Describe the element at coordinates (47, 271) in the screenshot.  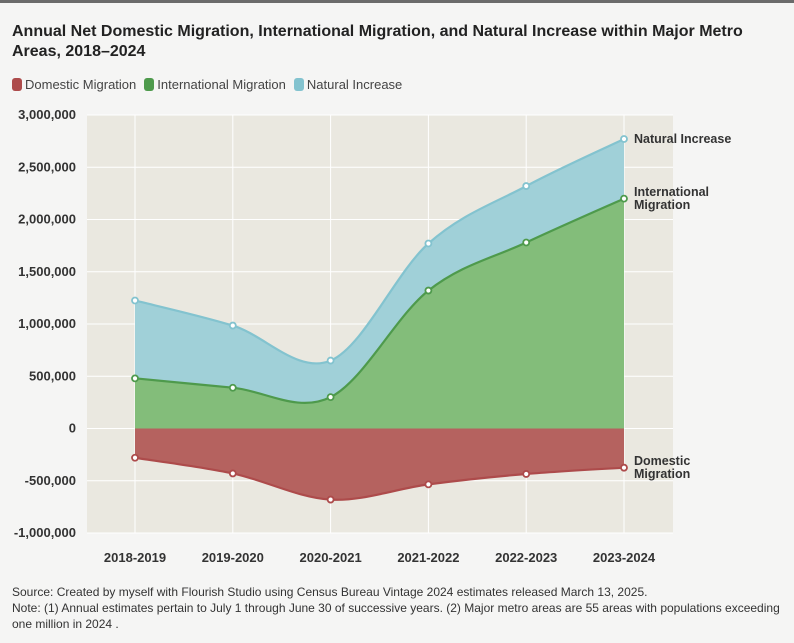
I see `y-tick-label: 1,500,000` at that location.